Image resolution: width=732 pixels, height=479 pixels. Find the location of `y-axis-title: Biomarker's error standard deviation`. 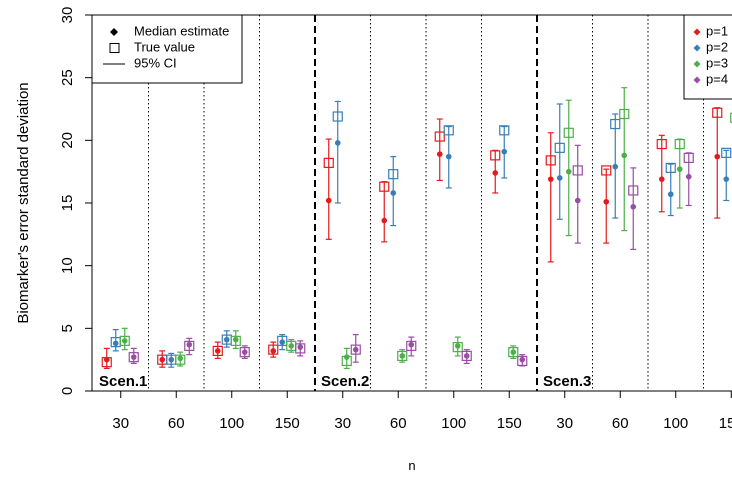

y-axis-title: Biomarker's error standard deviation is located at coordinates (23, 202).